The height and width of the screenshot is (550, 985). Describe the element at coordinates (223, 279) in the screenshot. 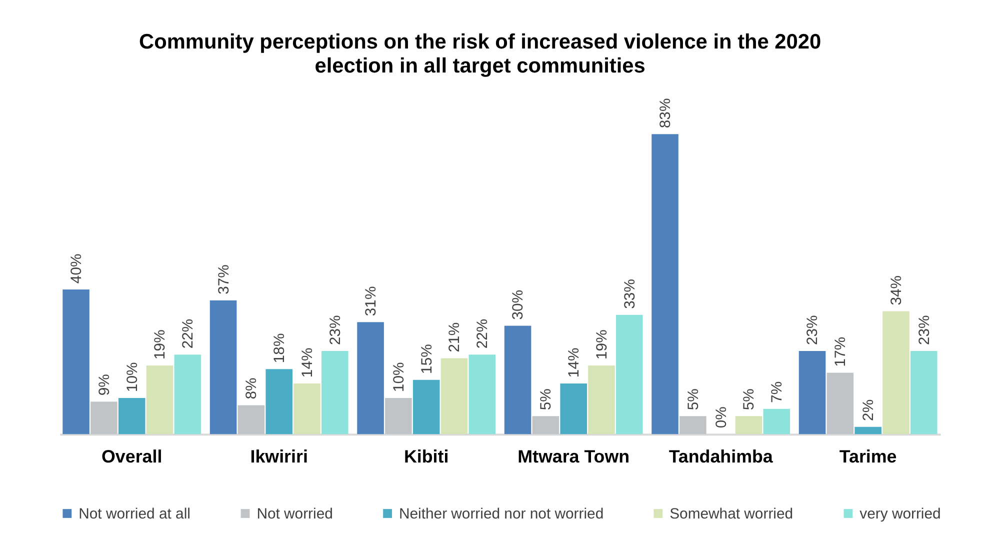

I see `data-label: 37%` at that location.